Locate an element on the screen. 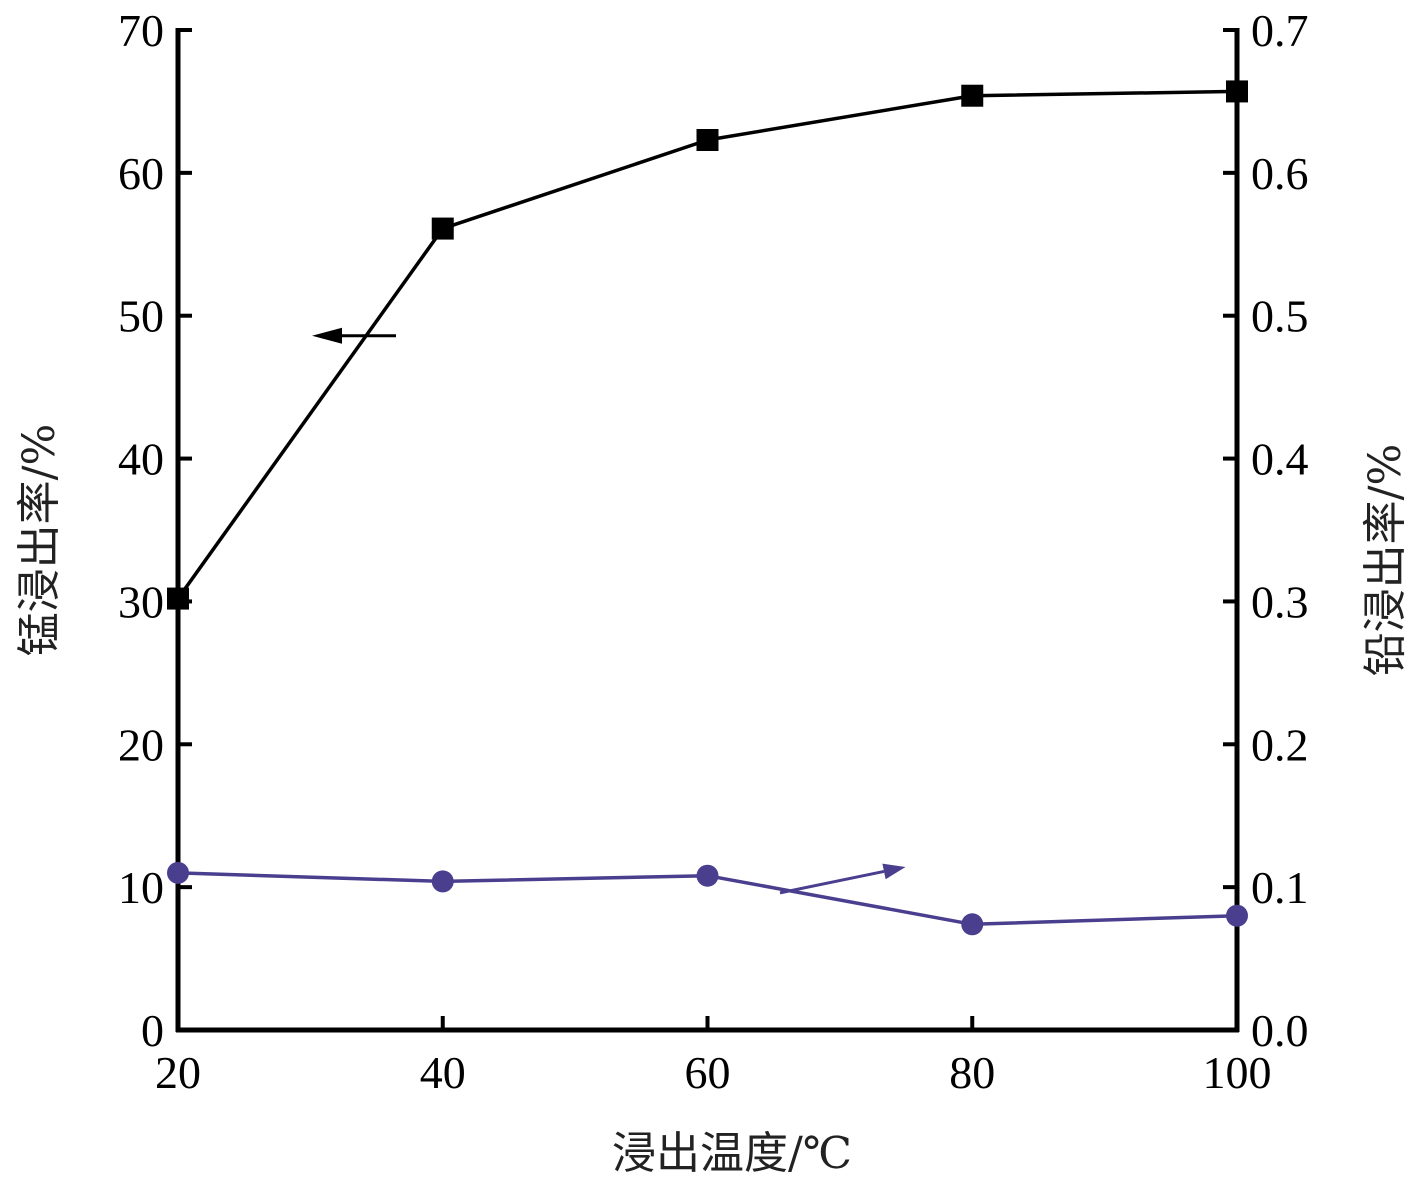  y-left-tick-label: 30 is located at coordinates (141, 601).